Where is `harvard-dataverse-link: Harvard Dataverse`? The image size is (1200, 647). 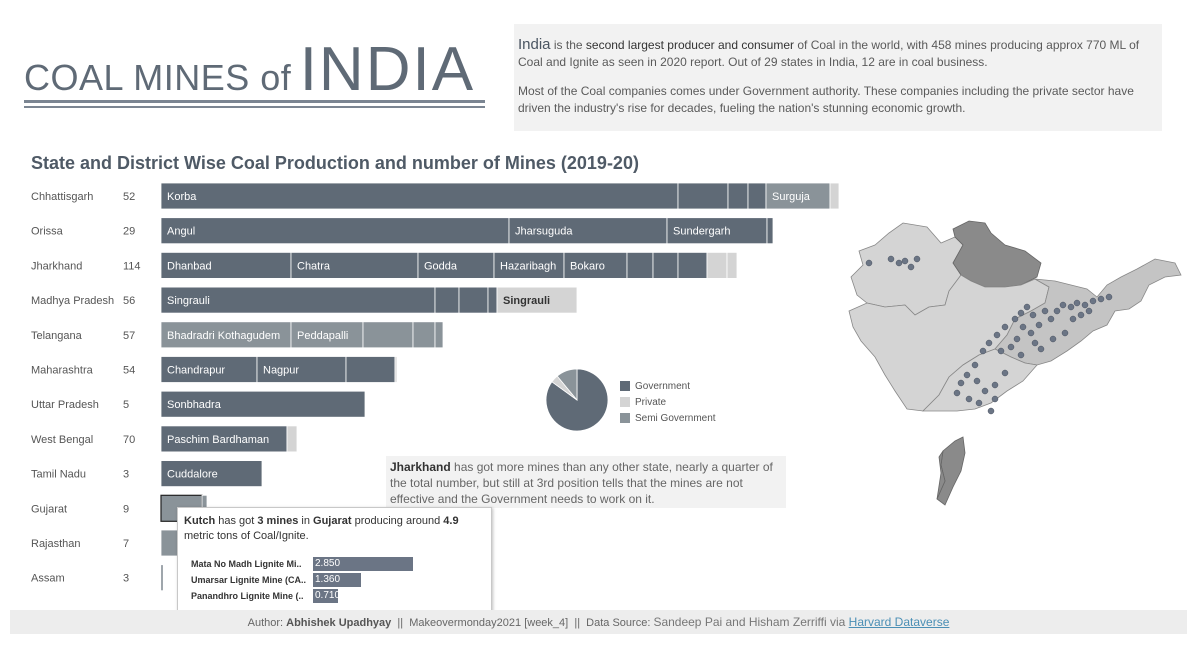
harvard-dataverse-link: Harvard Dataverse is located at coordinates (899, 622).